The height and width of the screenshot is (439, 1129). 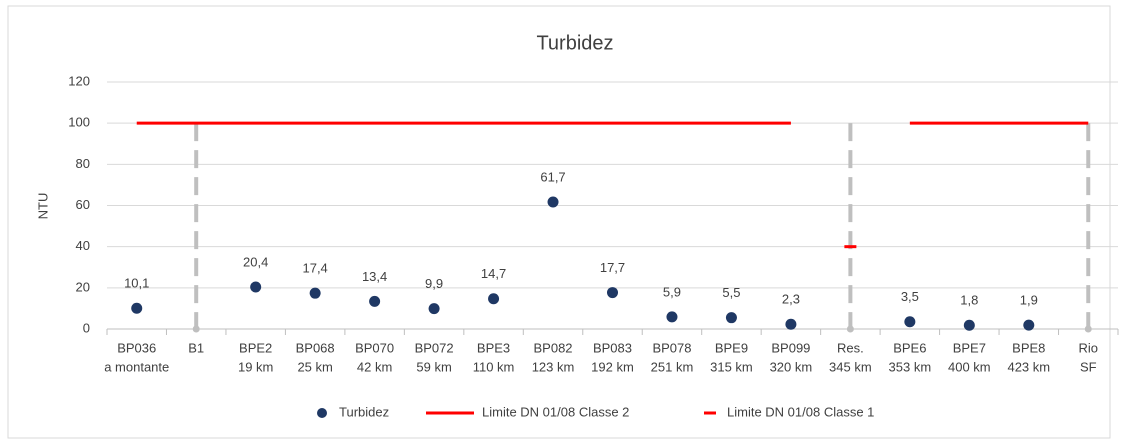 I want to click on x-tick-label: BP036, so click(x=136, y=347).